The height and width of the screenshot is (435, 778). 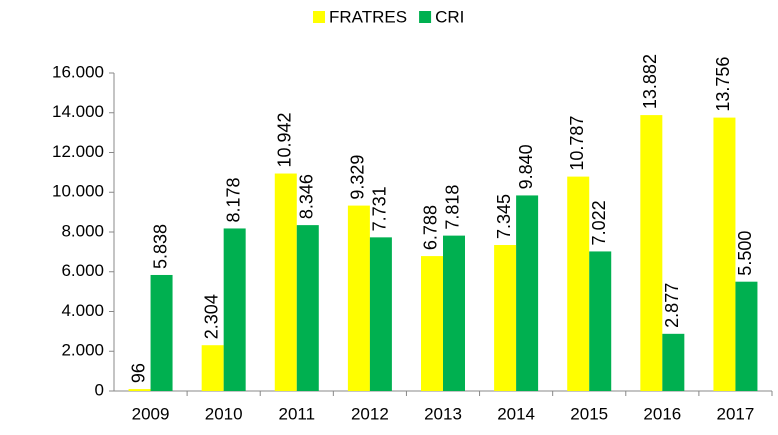 What do you see at coordinates (526, 166) in the screenshot?
I see `value-label: 9.840` at bounding box center [526, 166].